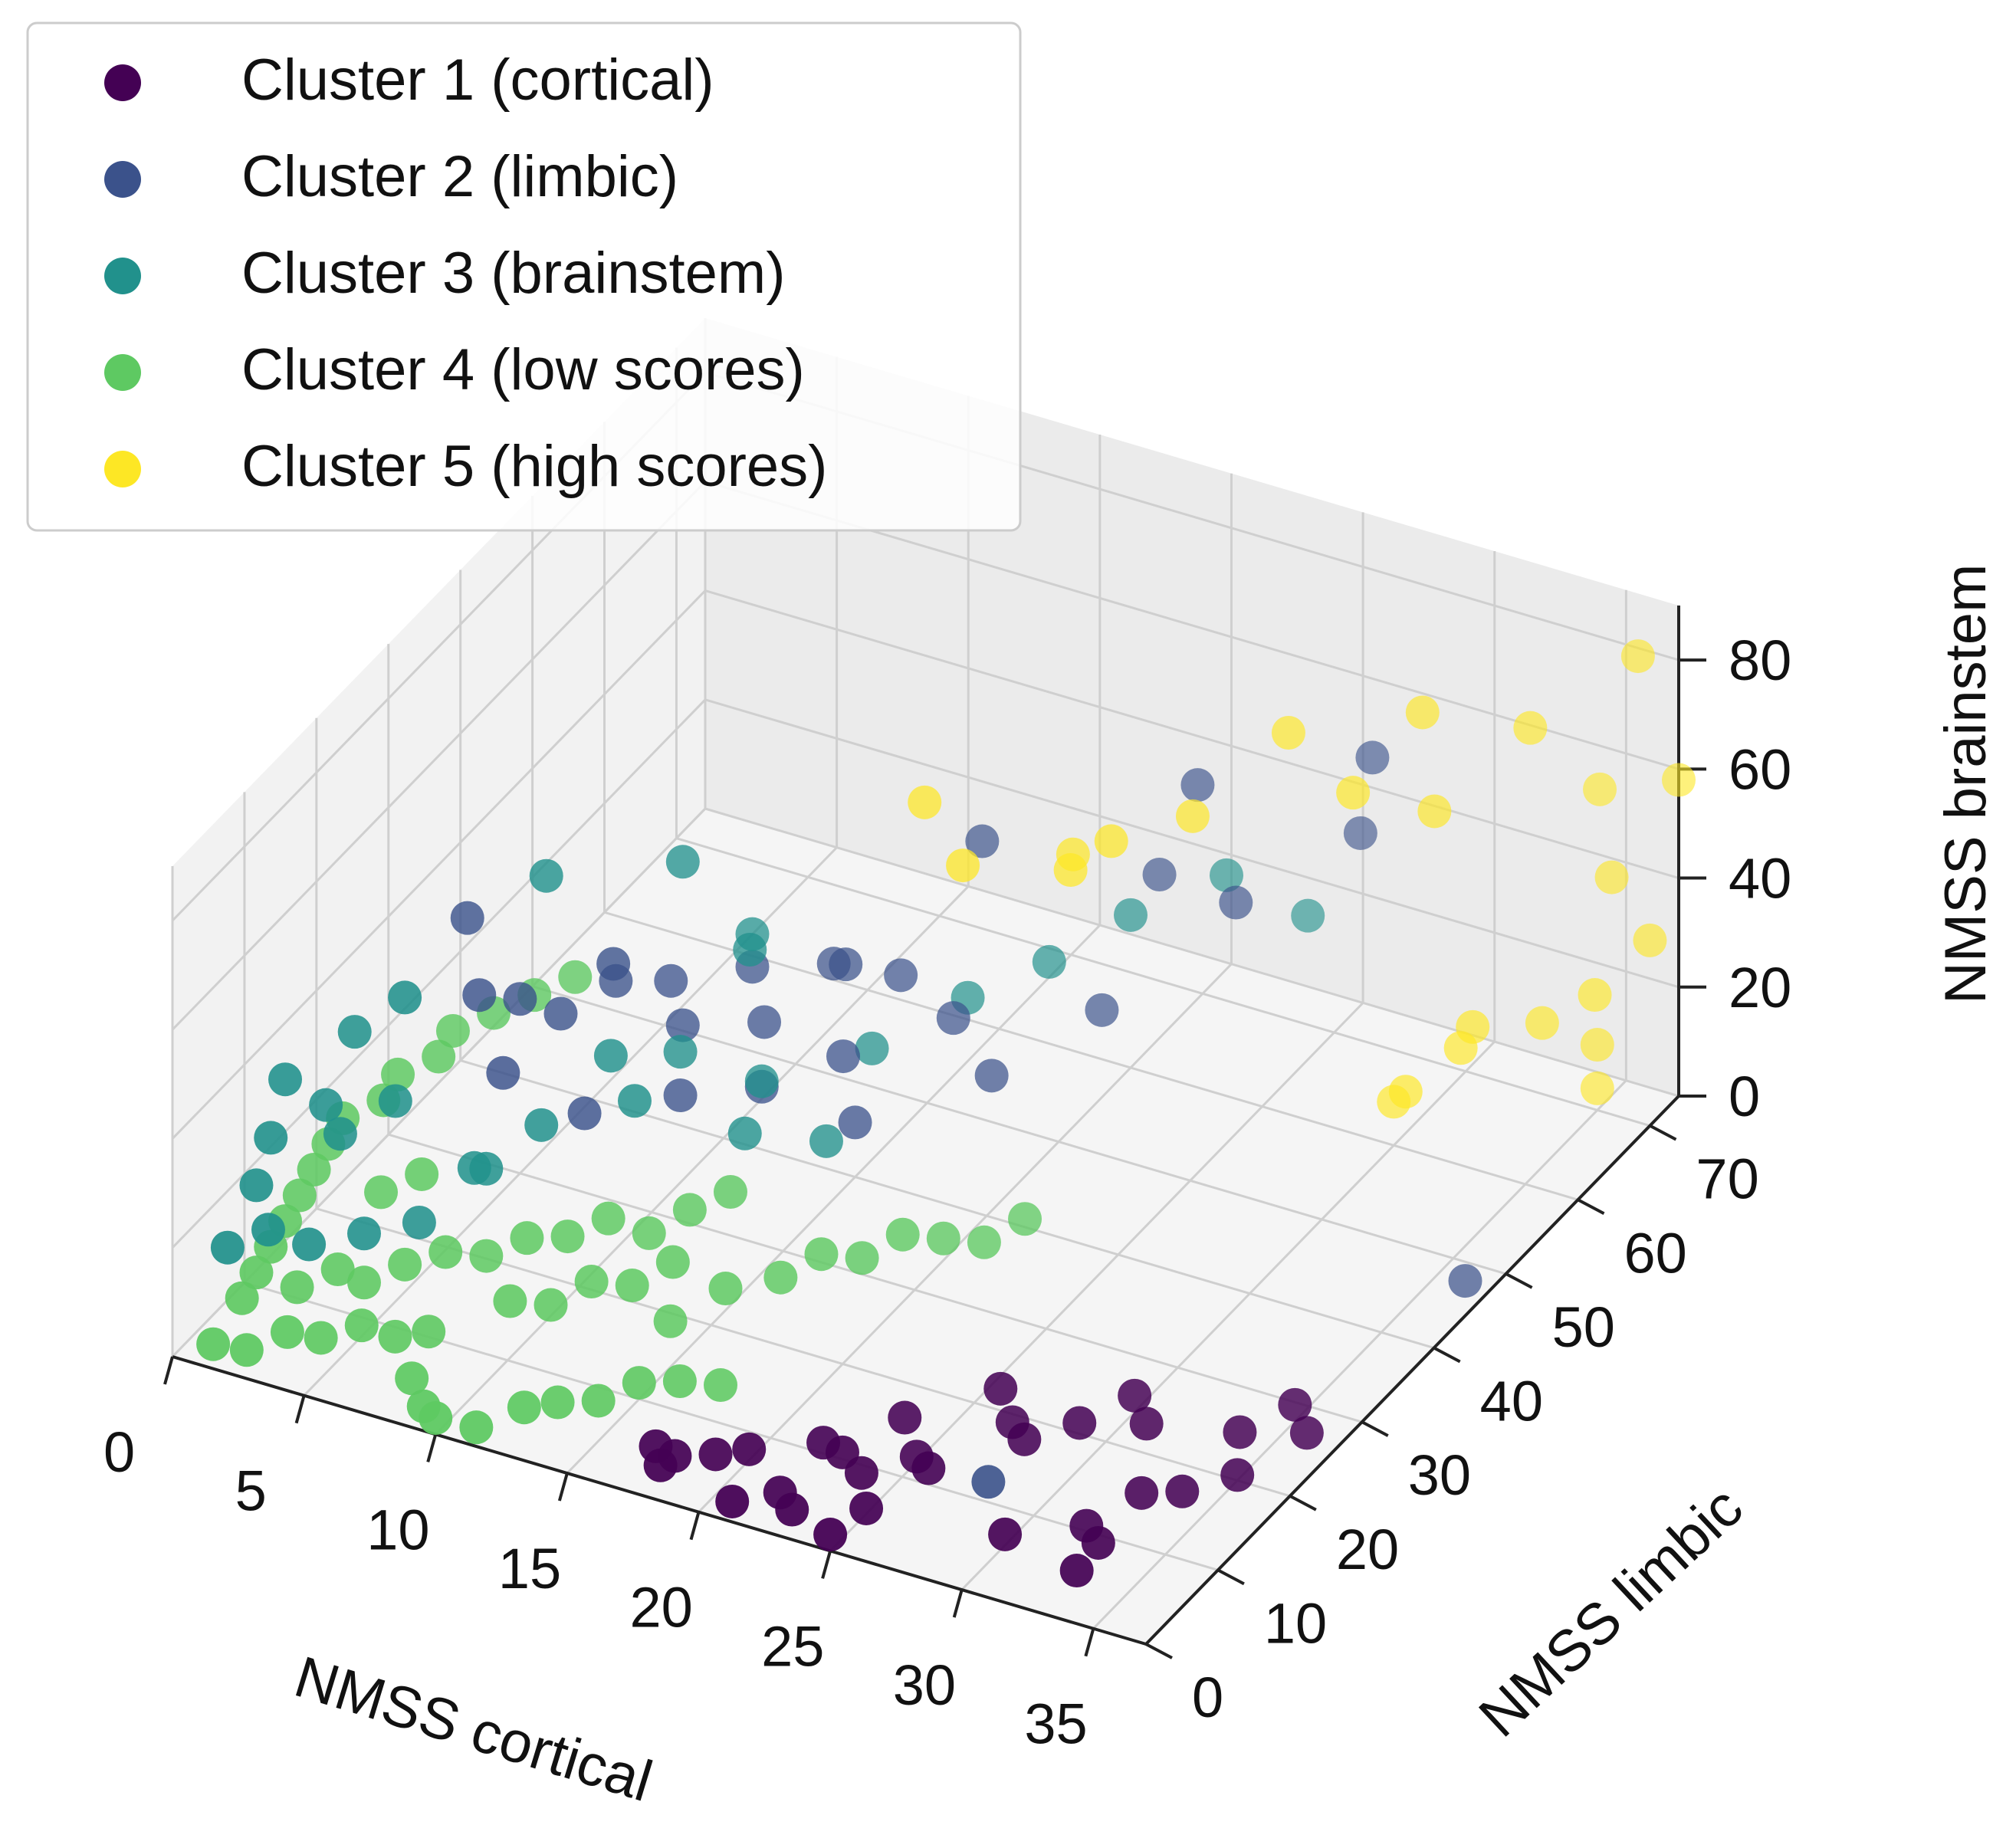  What do you see at coordinates (1511, 1401) in the screenshot?
I see `y-tick-label: 40` at bounding box center [1511, 1401].